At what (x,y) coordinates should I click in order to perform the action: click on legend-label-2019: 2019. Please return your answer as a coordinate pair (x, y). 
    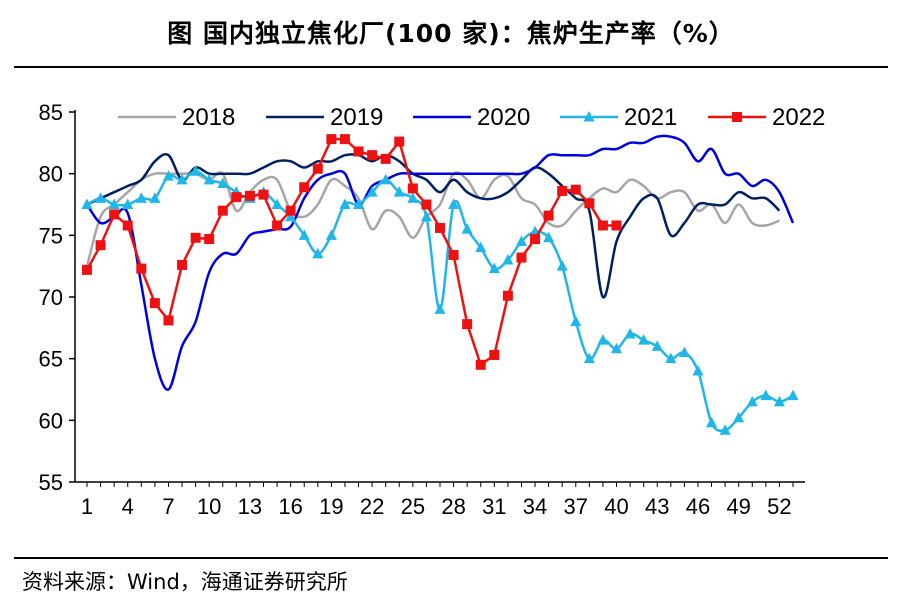
    Looking at the image, I should click on (356, 117).